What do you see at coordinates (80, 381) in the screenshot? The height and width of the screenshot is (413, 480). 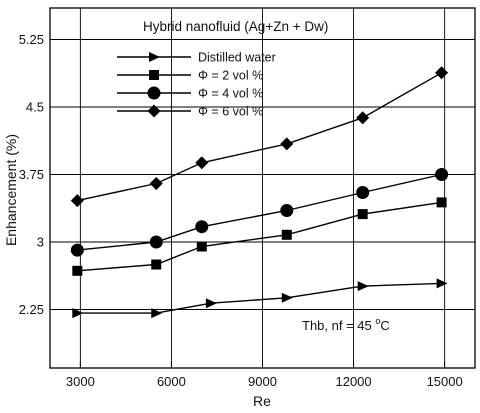 I see `x-tick-label: 3000` at bounding box center [80, 381].